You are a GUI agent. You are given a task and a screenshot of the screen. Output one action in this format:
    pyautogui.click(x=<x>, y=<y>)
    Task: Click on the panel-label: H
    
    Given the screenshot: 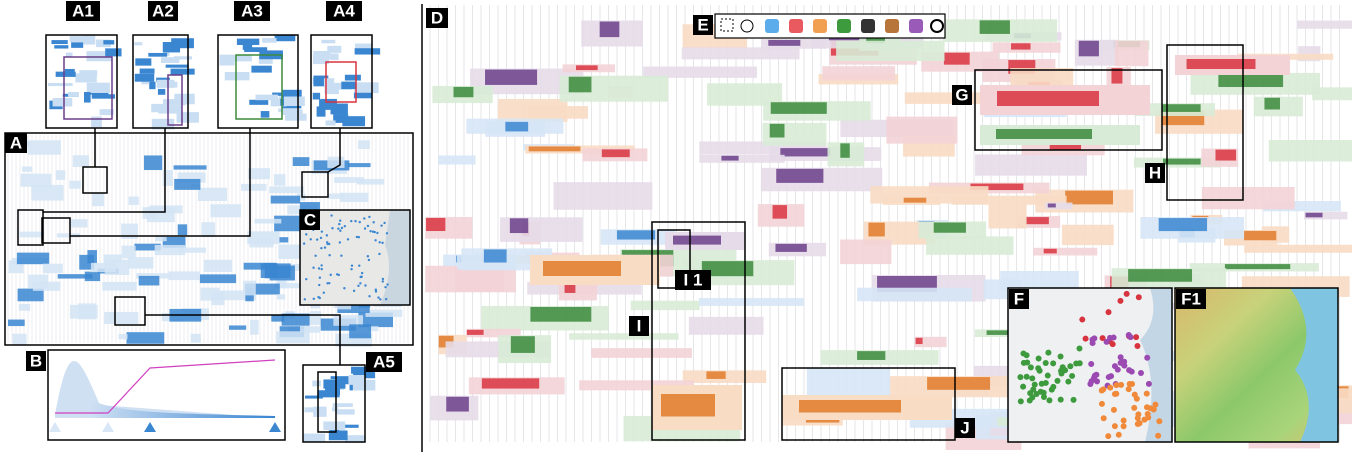 What is the action you would take?
    pyautogui.click(x=1155, y=172)
    